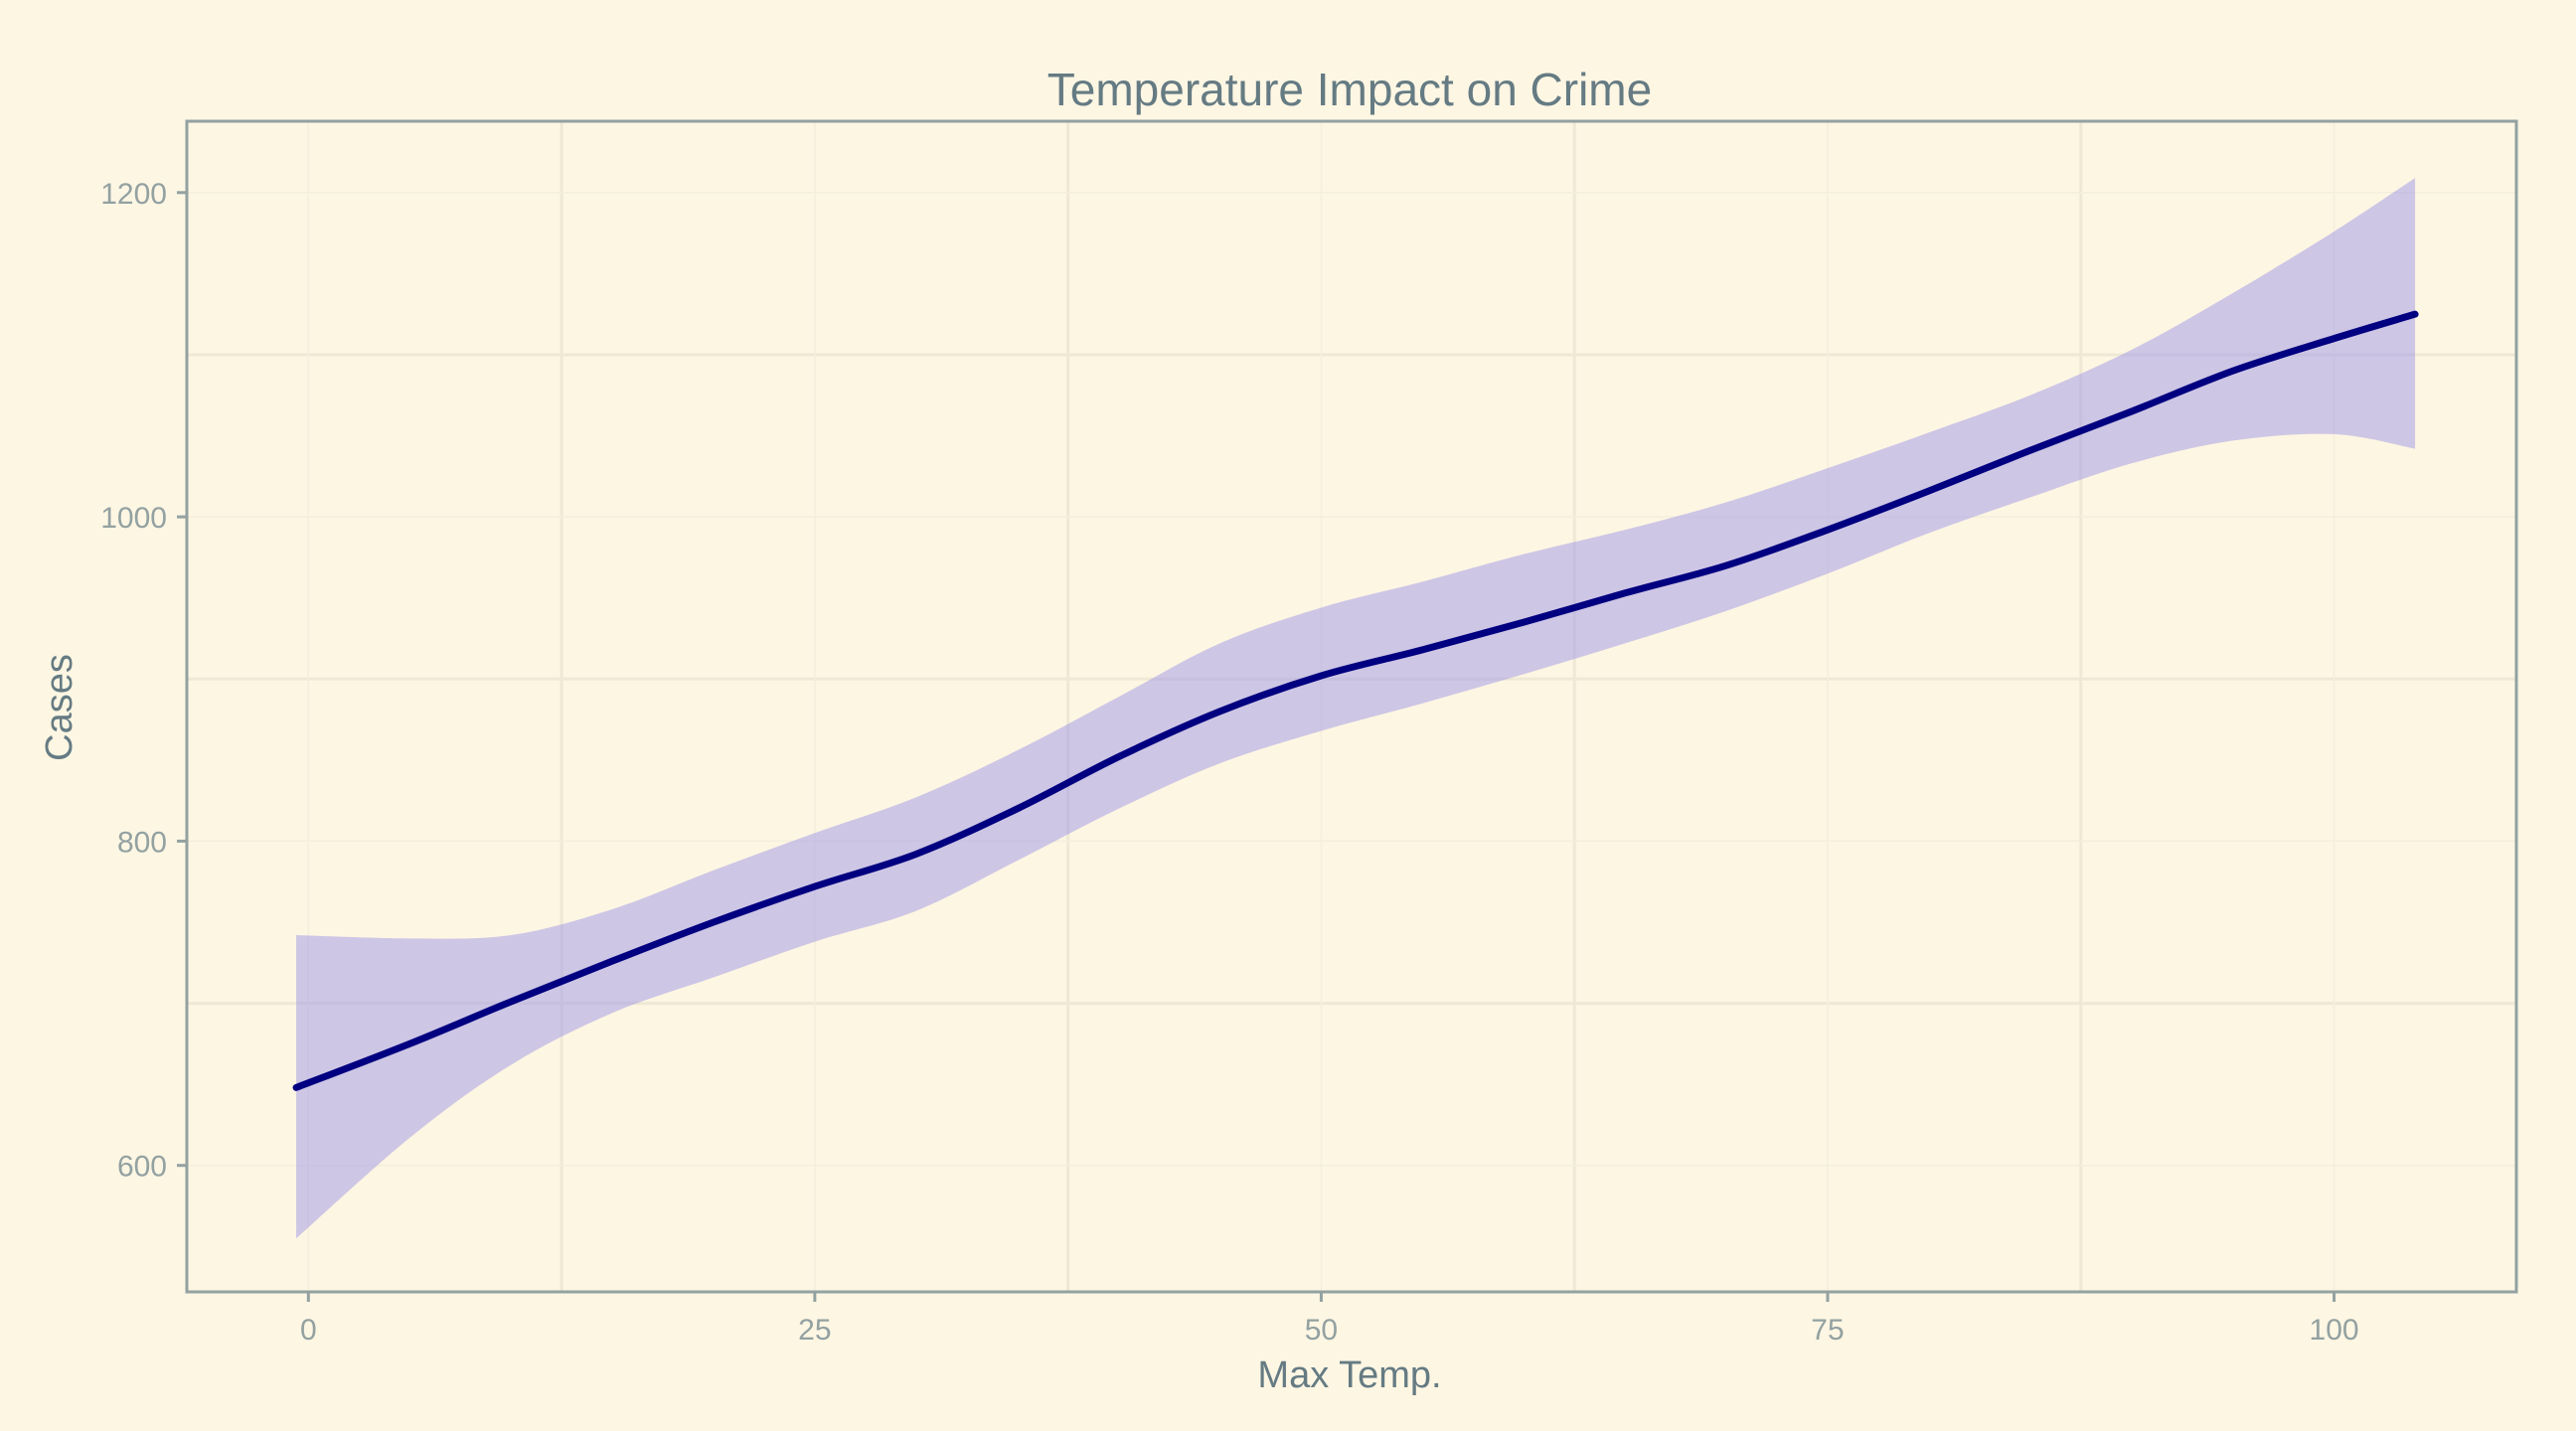 The width and height of the screenshot is (2576, 1431). I want to click on y-axis-label: Cases, so click(59, 707).